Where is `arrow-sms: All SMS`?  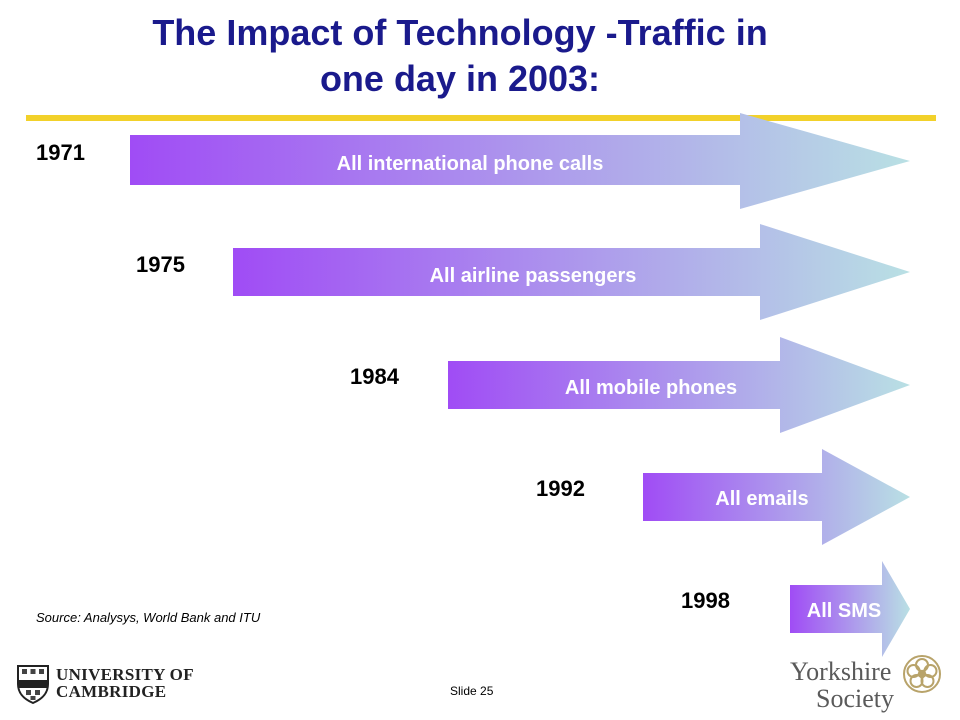 arrow-sms: All SMS is located at coordinates (850, 609).